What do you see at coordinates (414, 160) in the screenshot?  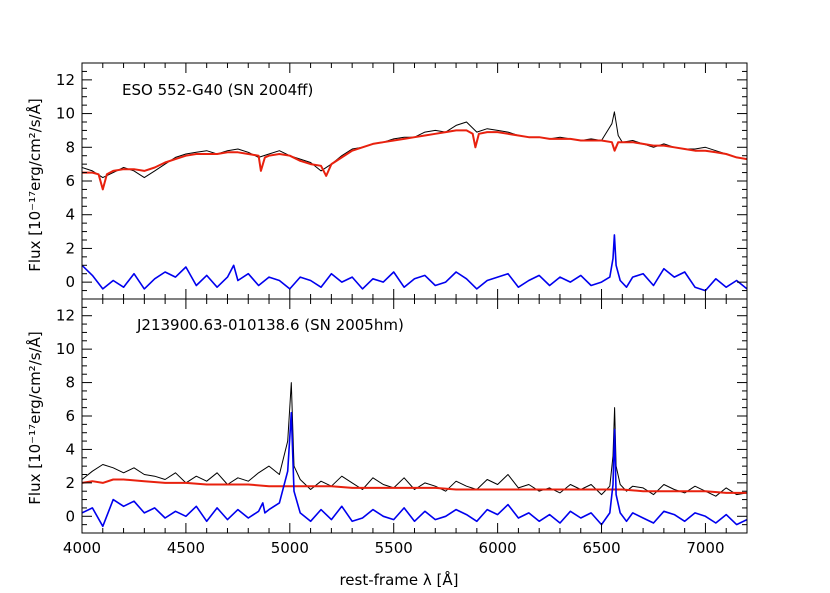 I see `panel-0-model-line` at bounding box center [414, 160].